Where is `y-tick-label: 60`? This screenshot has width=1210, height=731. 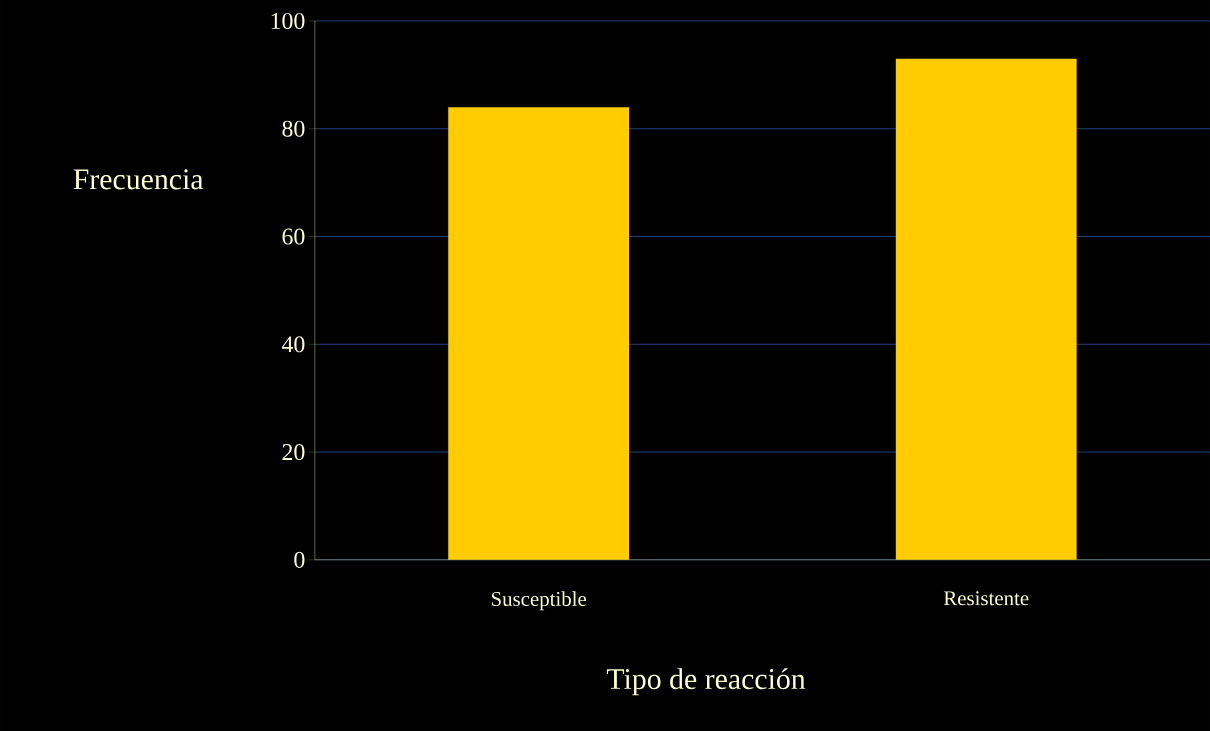 y-tick-label: 60 is located at coordinates (293, 236).